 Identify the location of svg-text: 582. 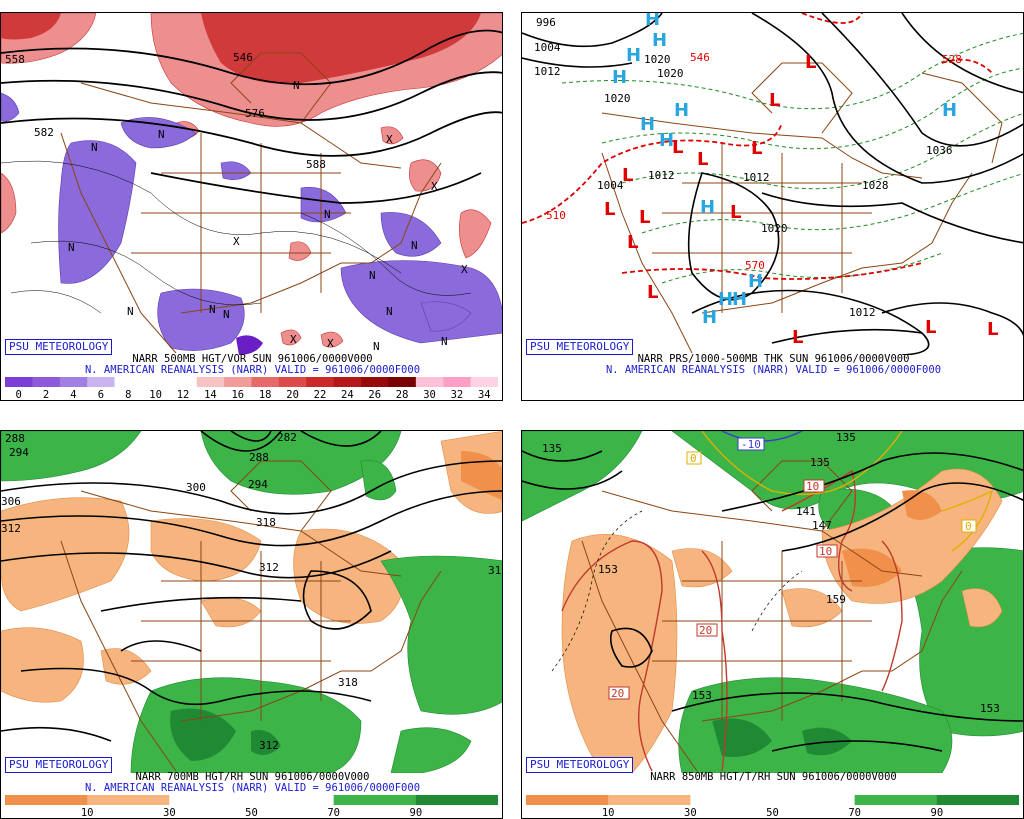
(44, 132).